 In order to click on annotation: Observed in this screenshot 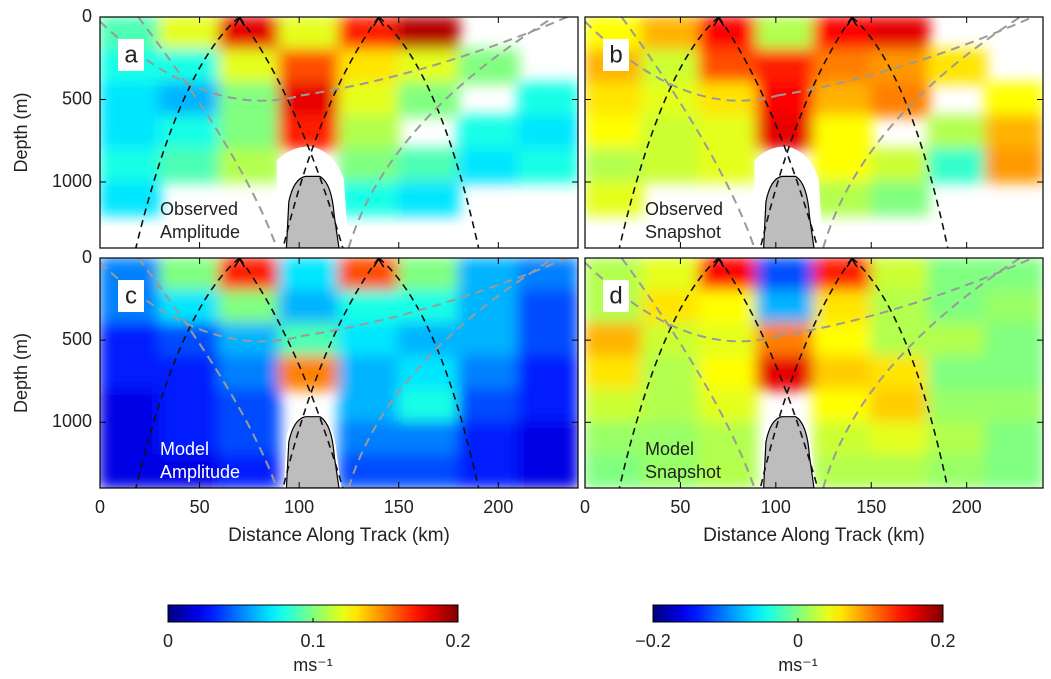, I will do `click(684, 209)`.